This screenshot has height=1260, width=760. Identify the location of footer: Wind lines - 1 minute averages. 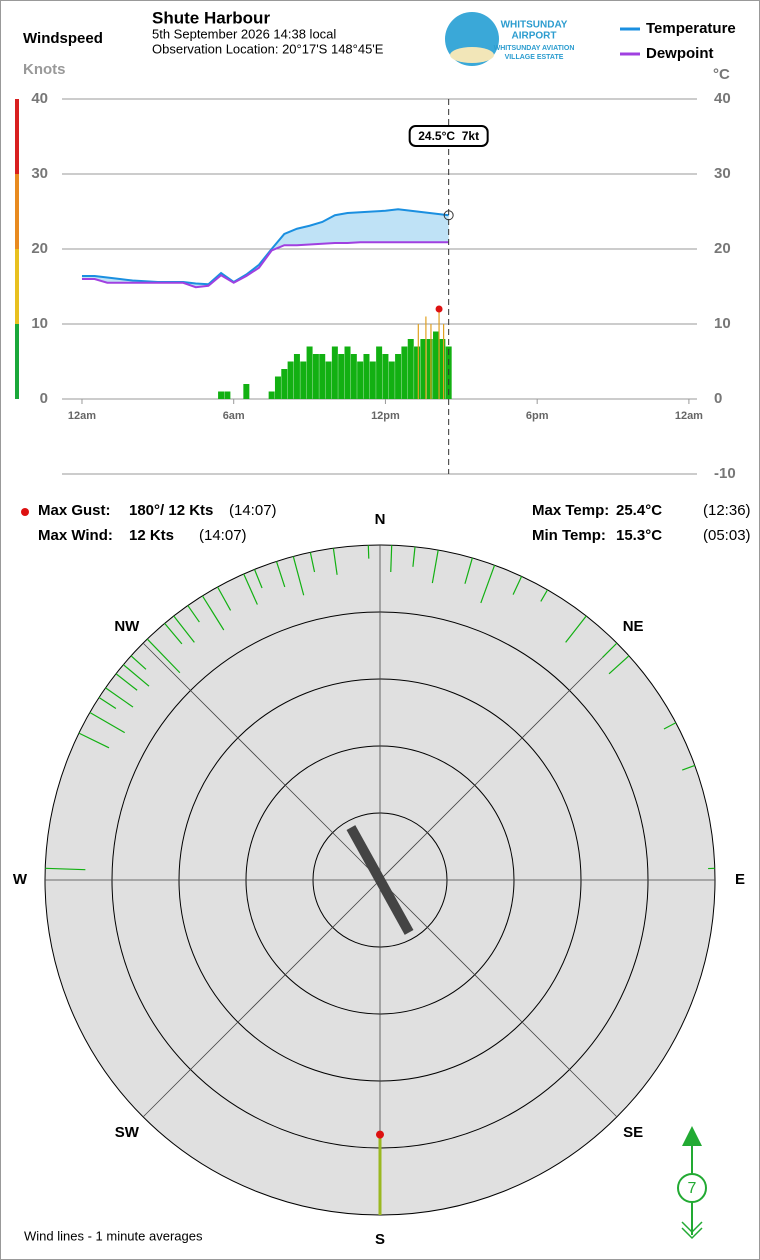
(113, 1235).